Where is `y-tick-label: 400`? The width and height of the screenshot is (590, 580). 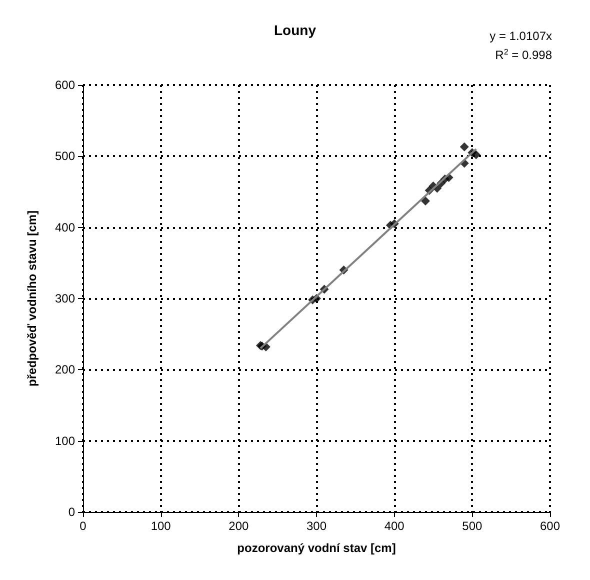
y-tick-label: 400 is located at coordinates (65, 227).